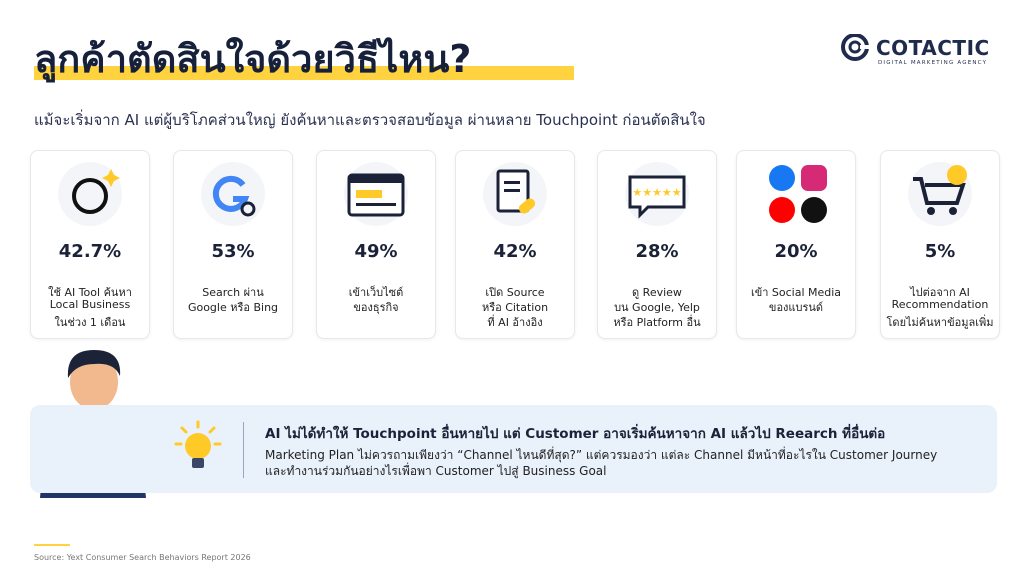 Image resolution: width=1025 pixels, height=576 pixels. I want to click on stat-value: 49%, so click(376, 251).